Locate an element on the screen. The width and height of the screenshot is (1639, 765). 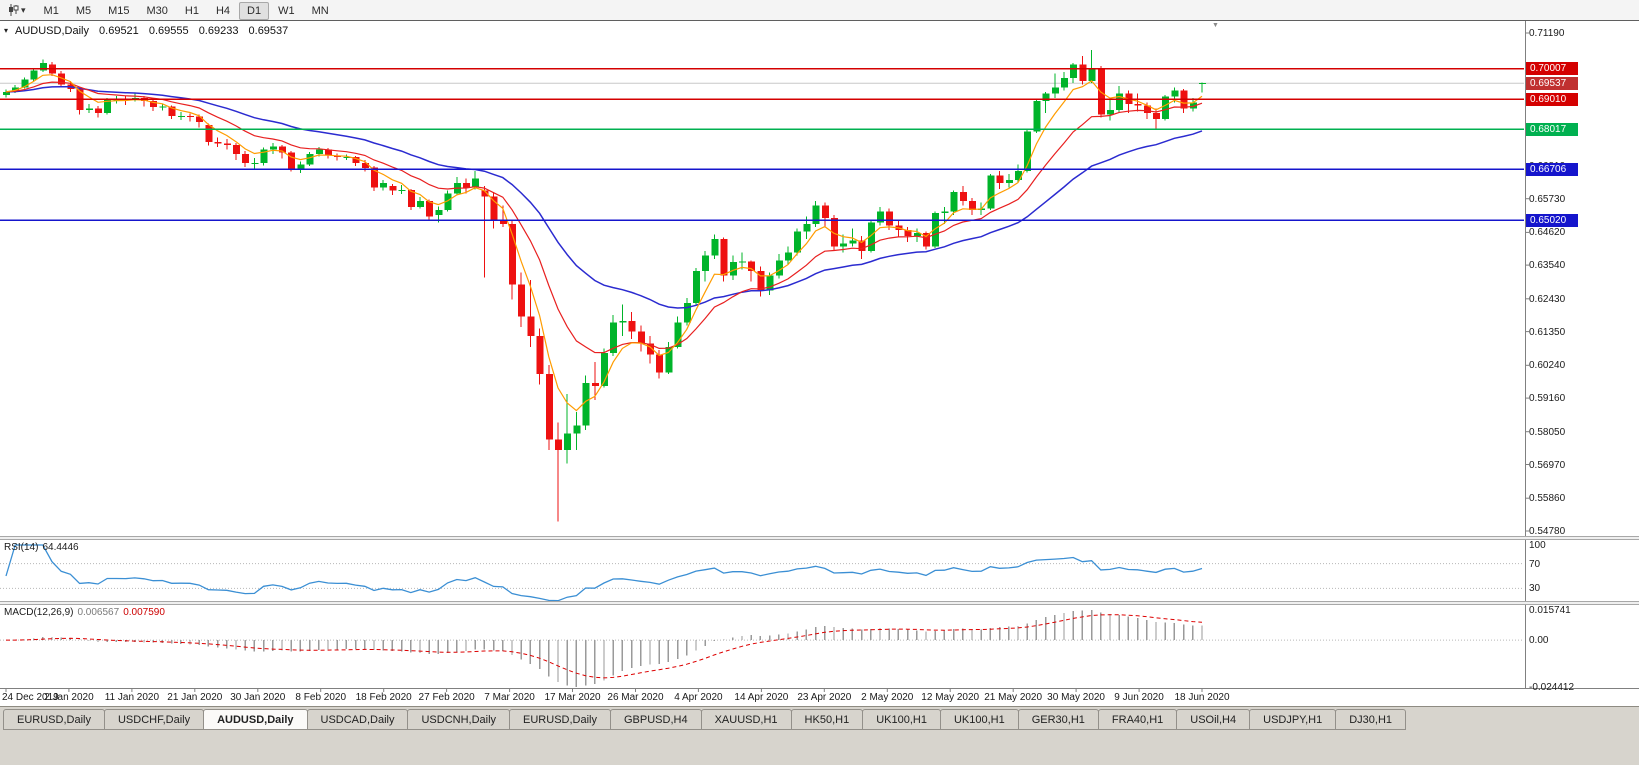
timeframe-button-m30: M30 is located at coordinates (157, 10).